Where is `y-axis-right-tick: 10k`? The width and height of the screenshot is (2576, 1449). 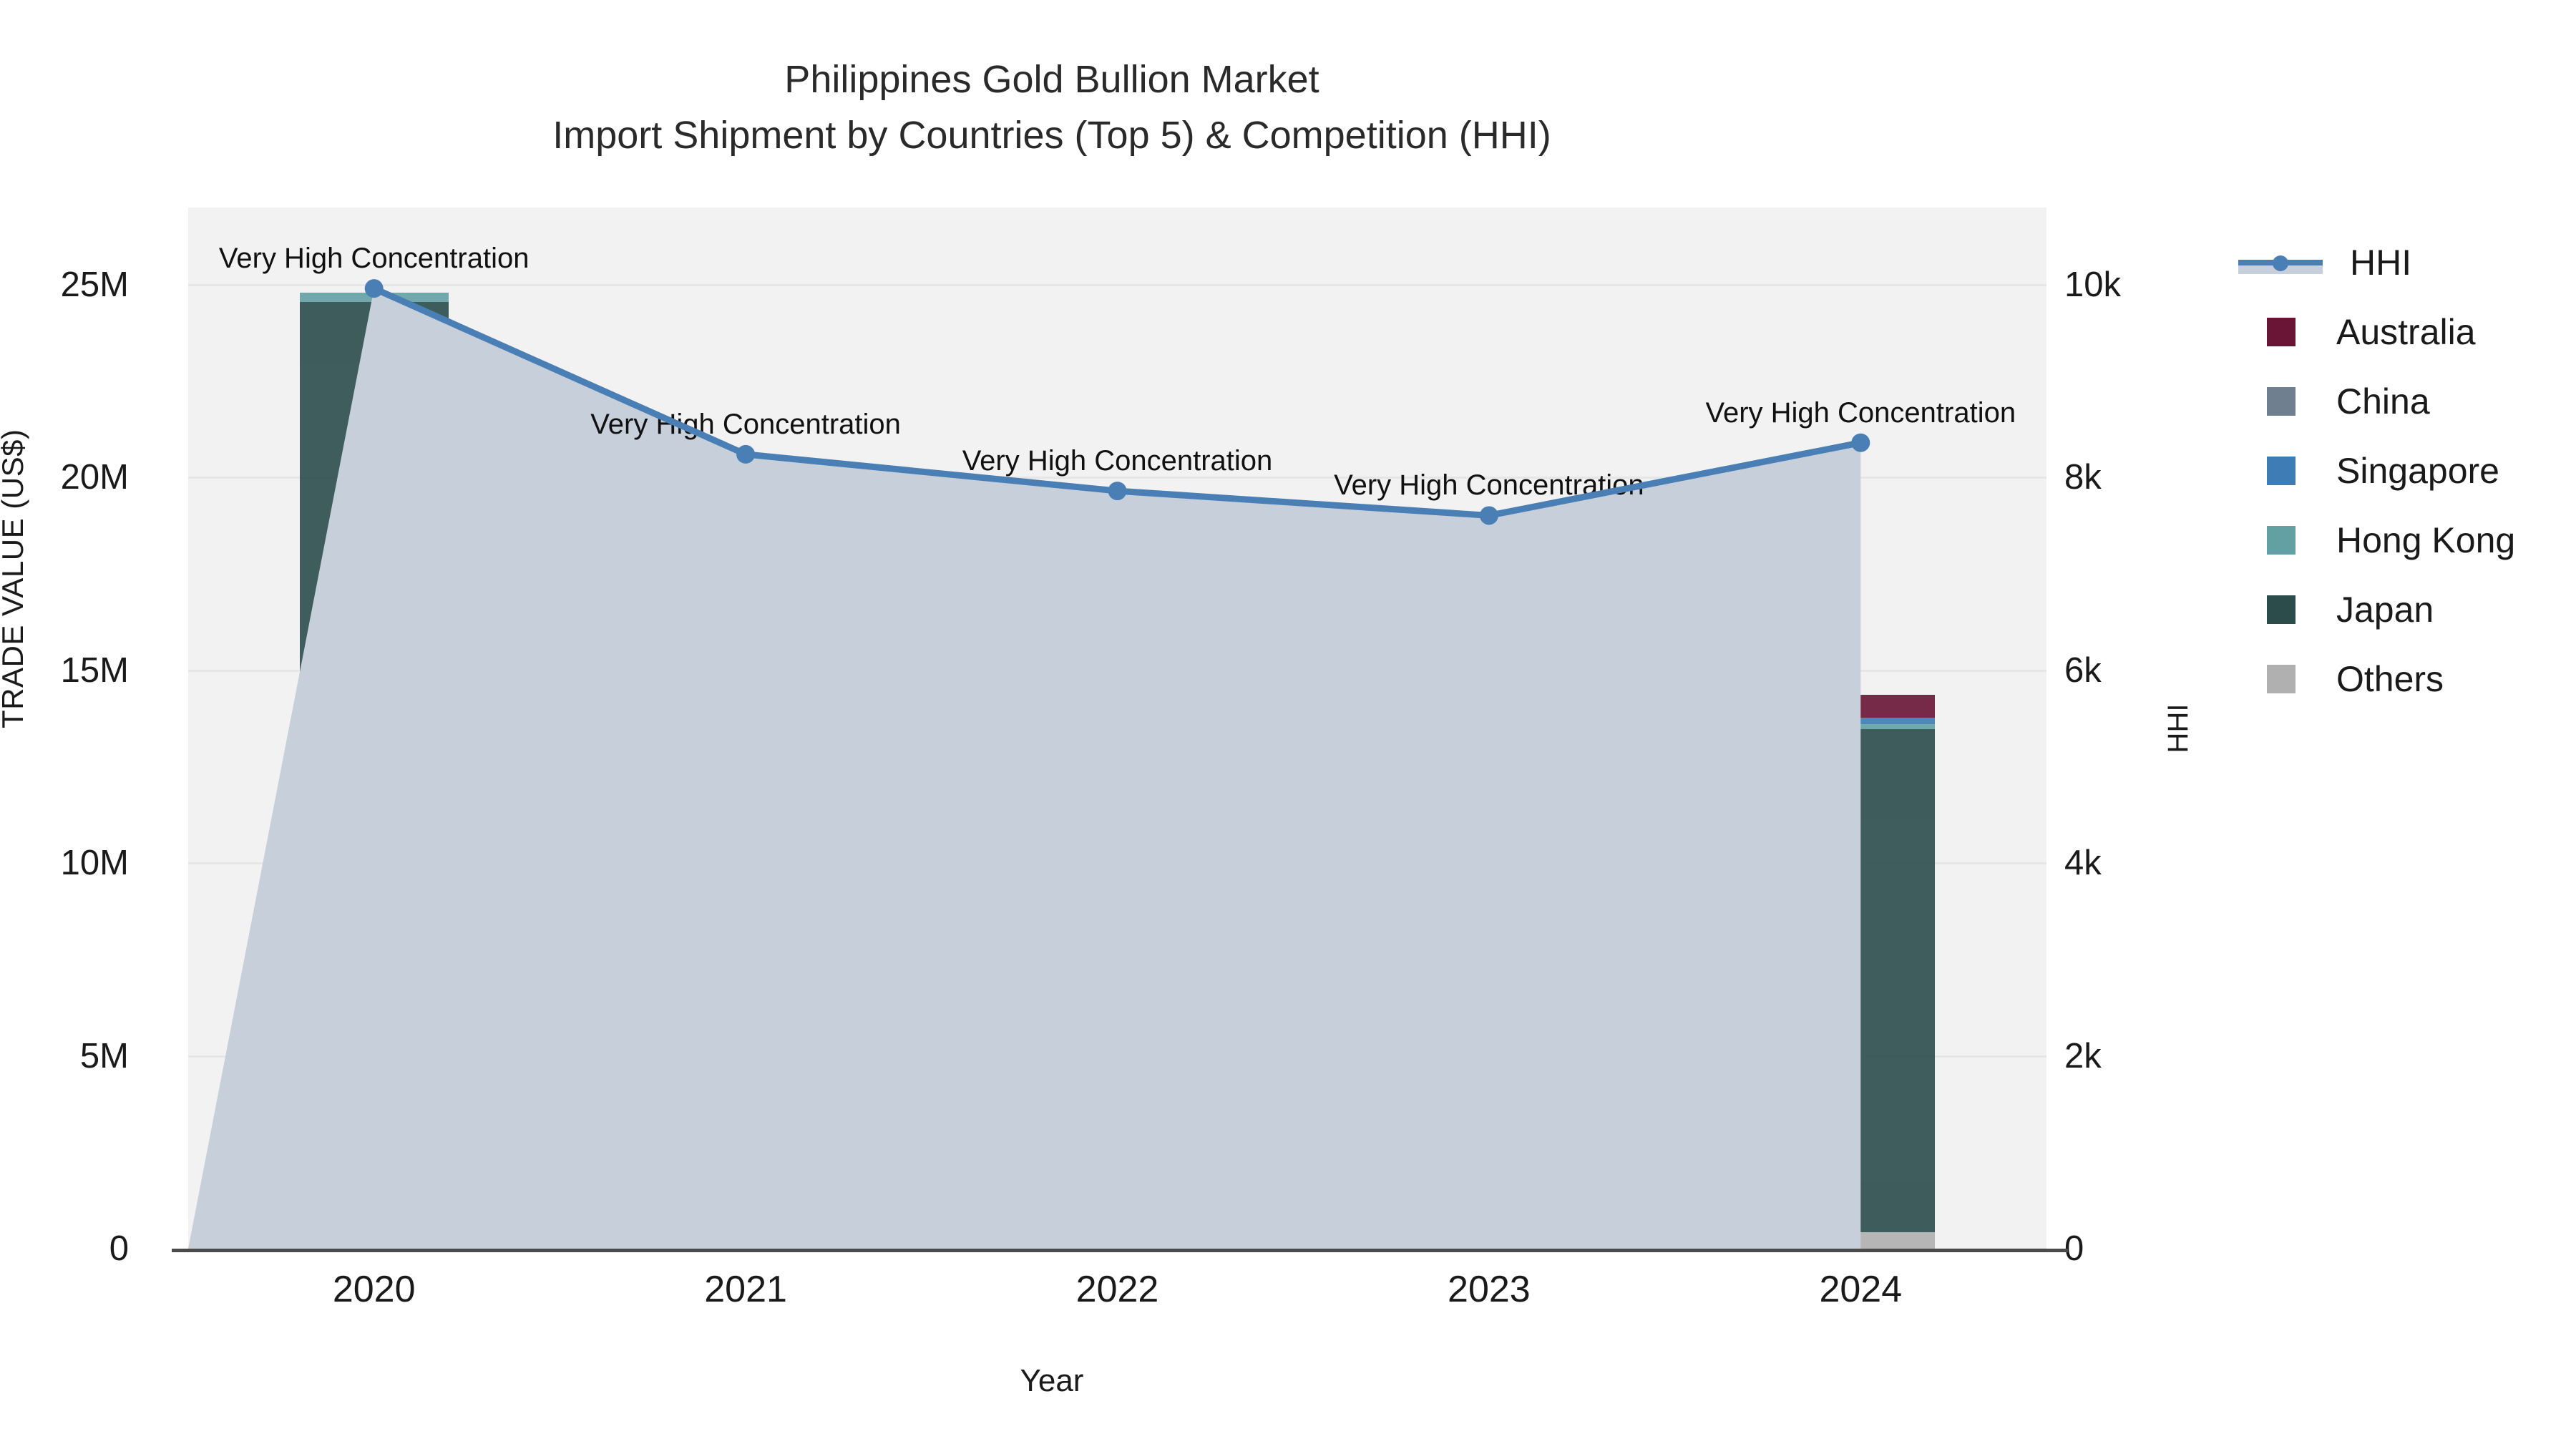
y-axis-right-tick: 10k is located at coordinates (2093, 284).